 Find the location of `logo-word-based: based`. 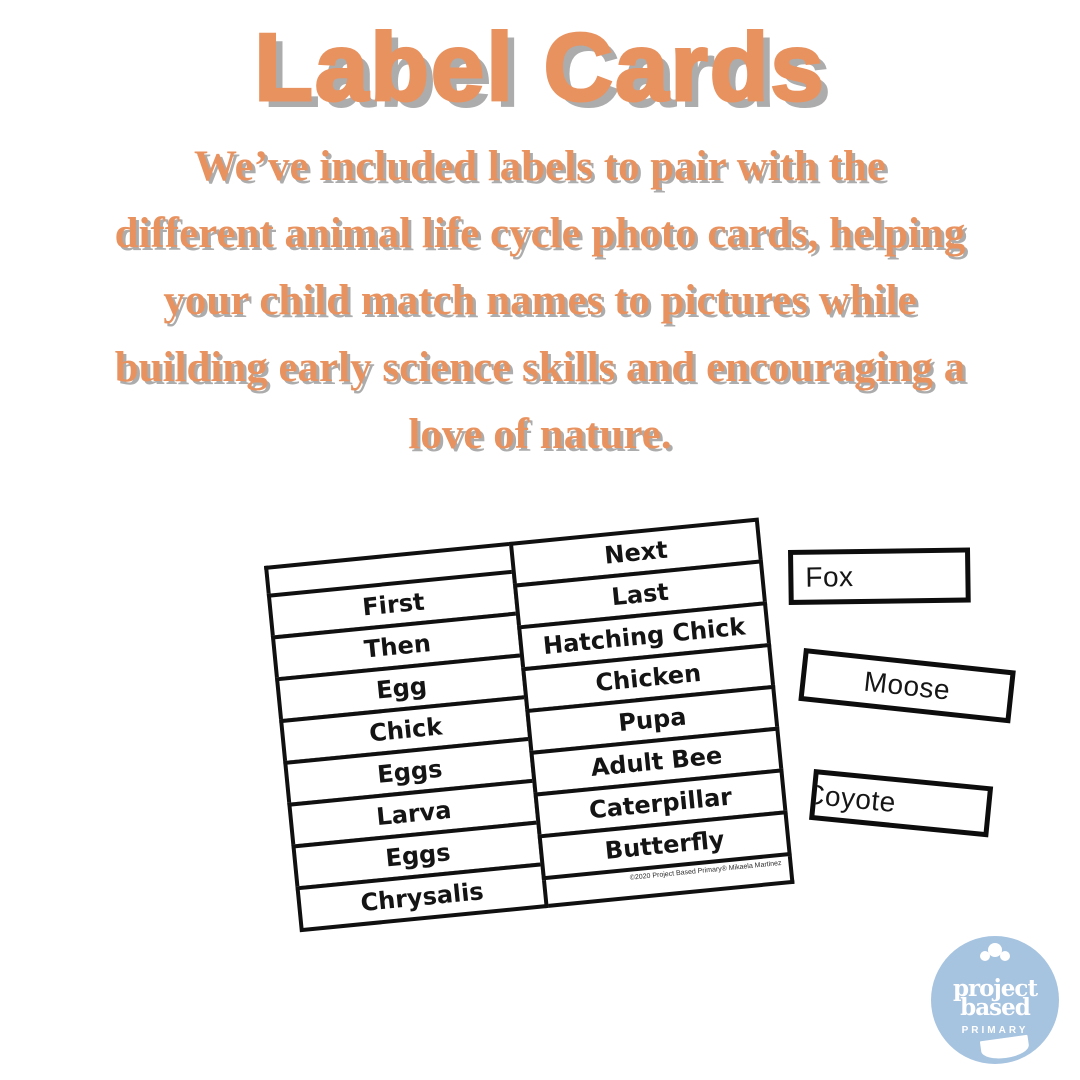

logo-word-based: based is located at coordinates (995, 1007).